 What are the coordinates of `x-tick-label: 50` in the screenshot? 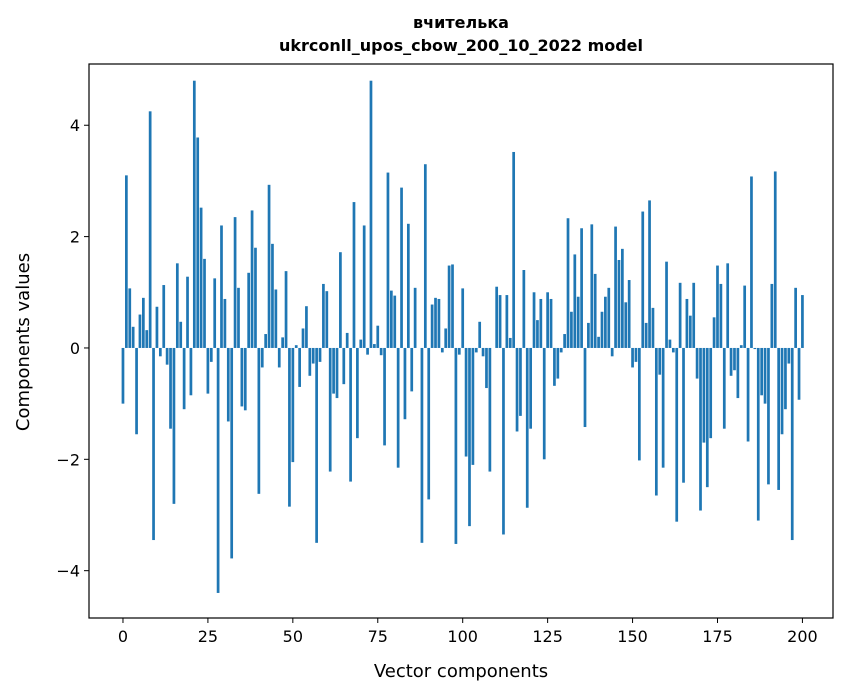 It's located at (293, 636).